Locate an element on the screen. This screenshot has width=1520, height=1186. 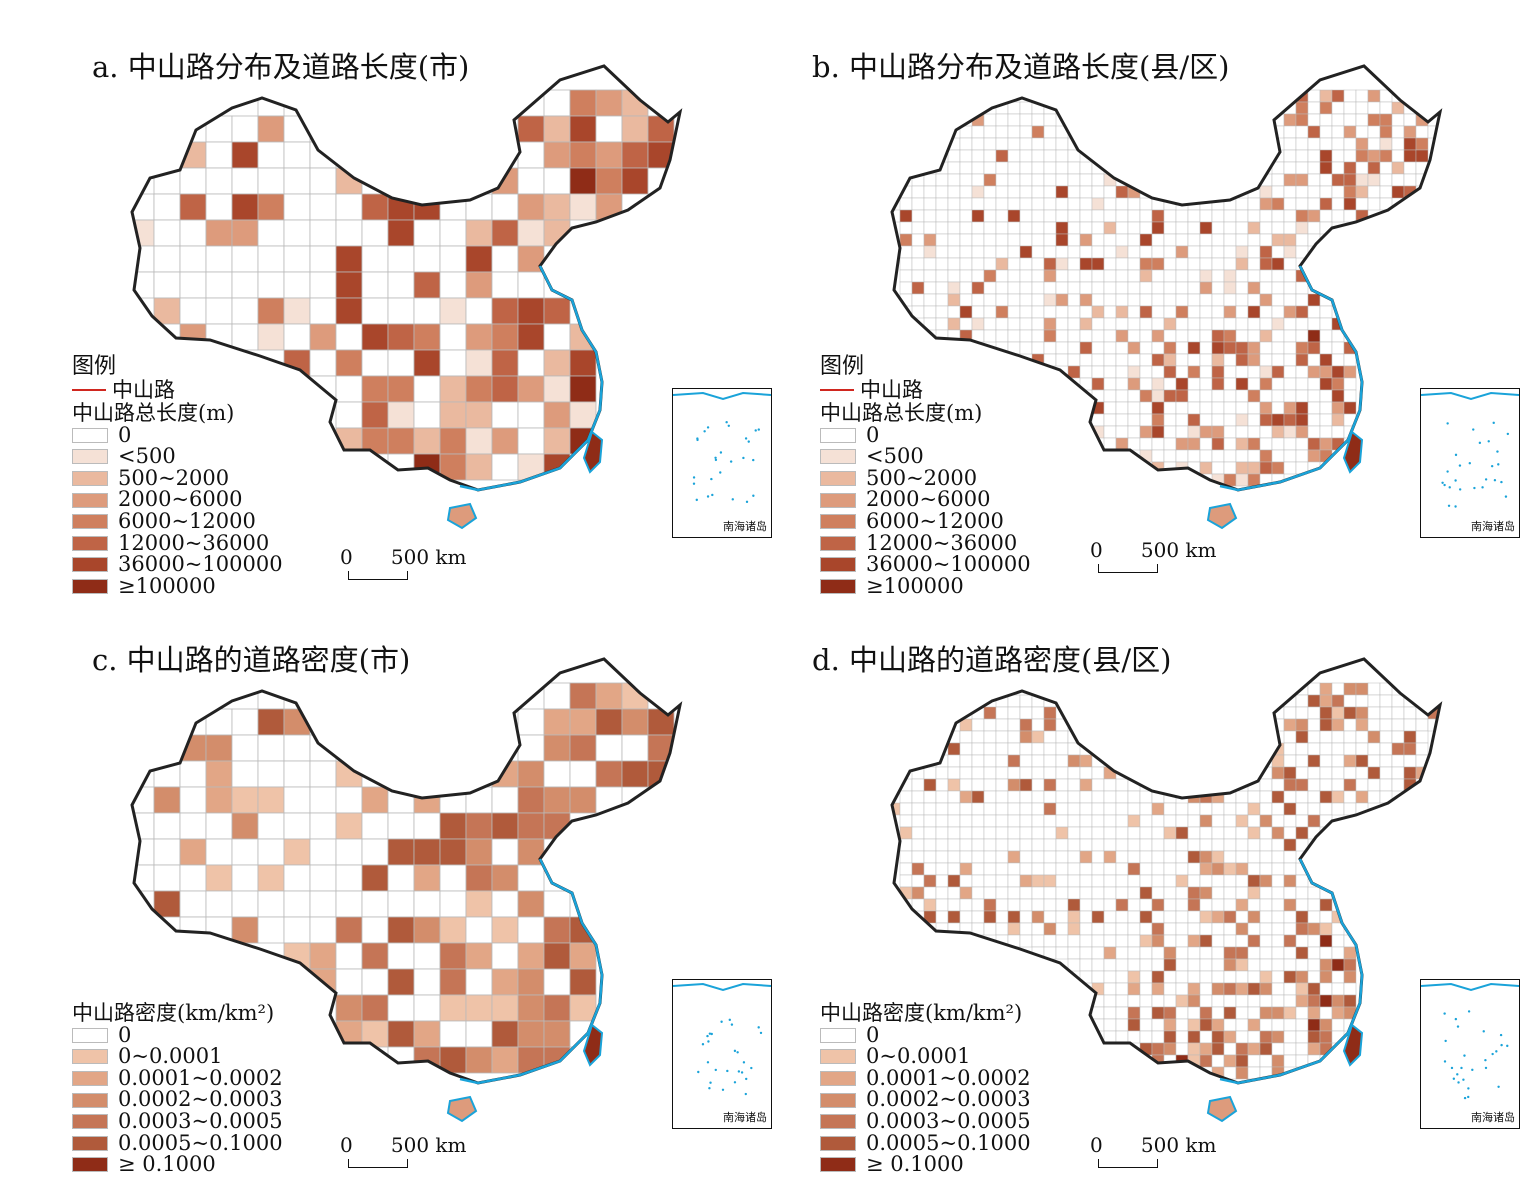
scale-bar: 0 500 km is located at coordinates (1153, 555).